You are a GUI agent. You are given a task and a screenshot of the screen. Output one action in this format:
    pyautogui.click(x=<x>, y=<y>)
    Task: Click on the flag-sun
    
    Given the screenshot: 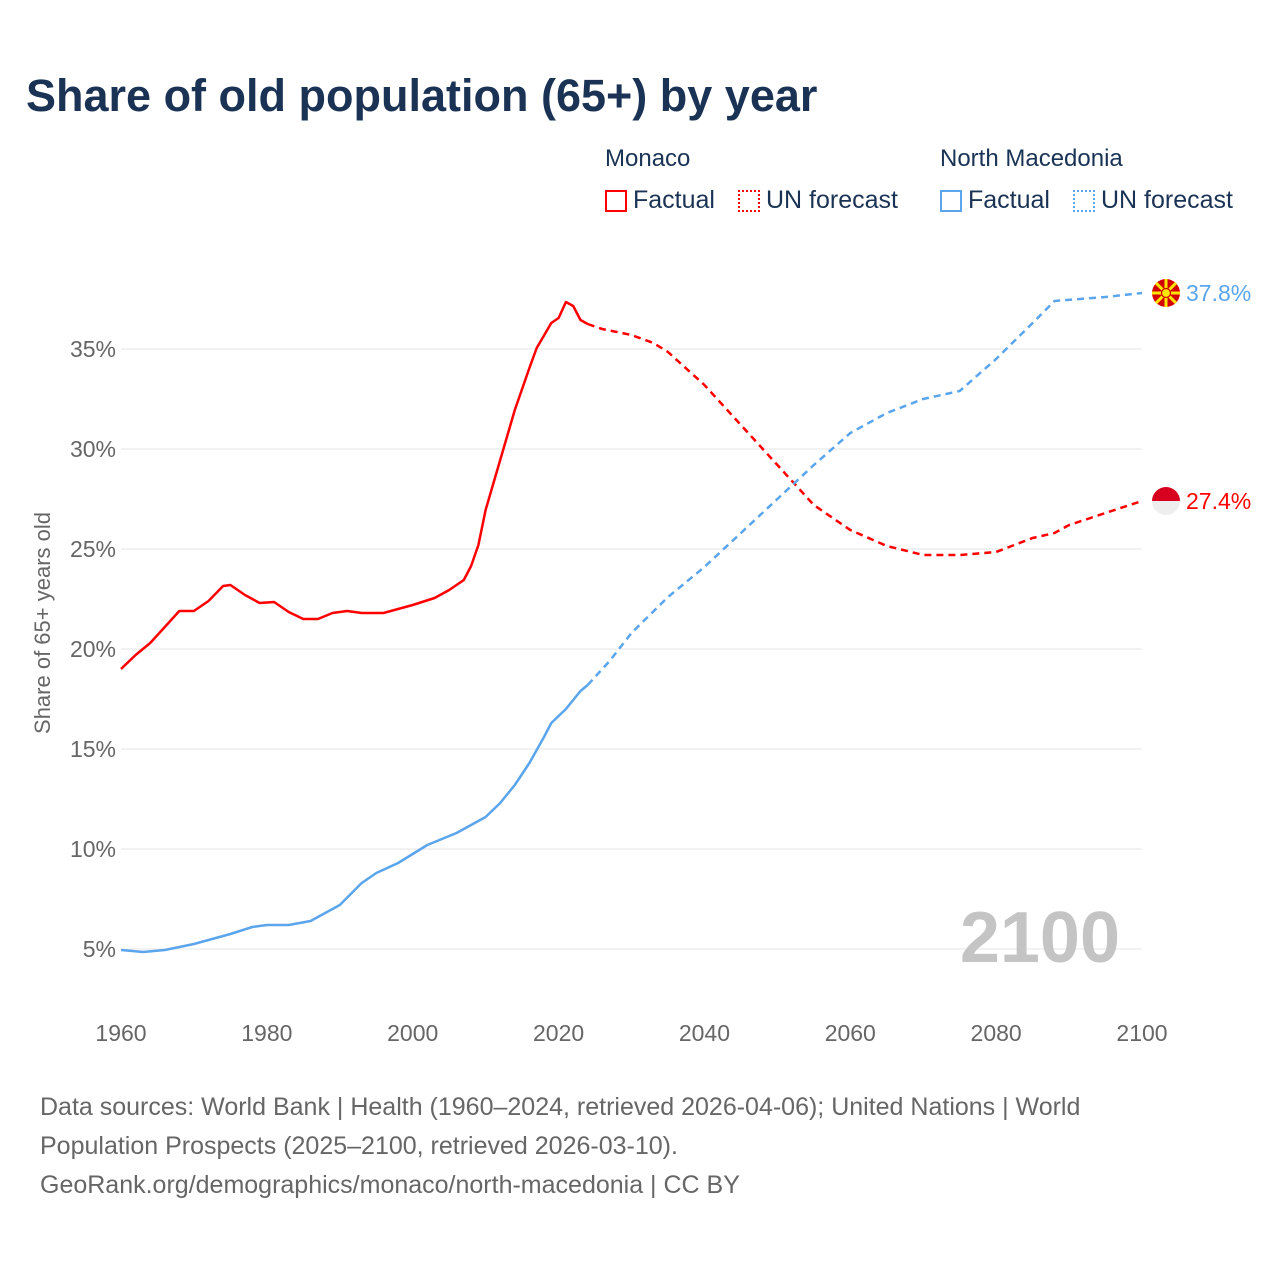 What is the action you would take?
    pyautogui.click(x=1166, y=293)
    